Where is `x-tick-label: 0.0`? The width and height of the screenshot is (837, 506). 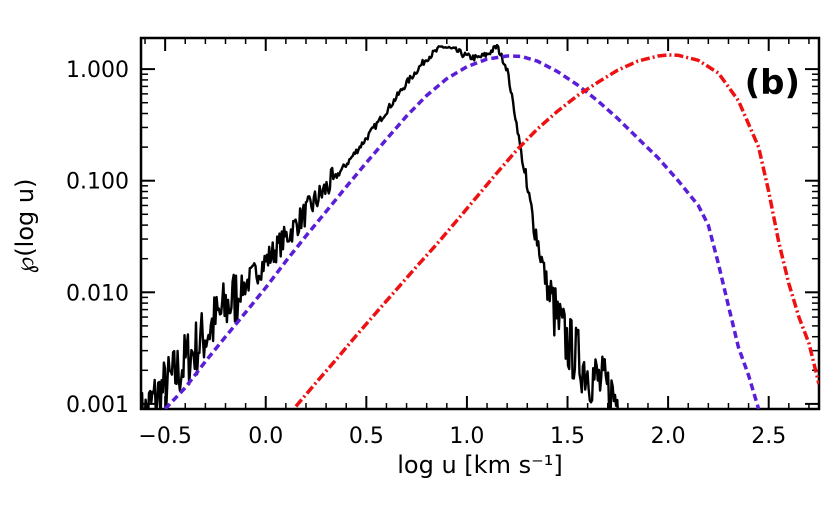
x-tick-label: 0.0 is located at coordinates (265, 436).